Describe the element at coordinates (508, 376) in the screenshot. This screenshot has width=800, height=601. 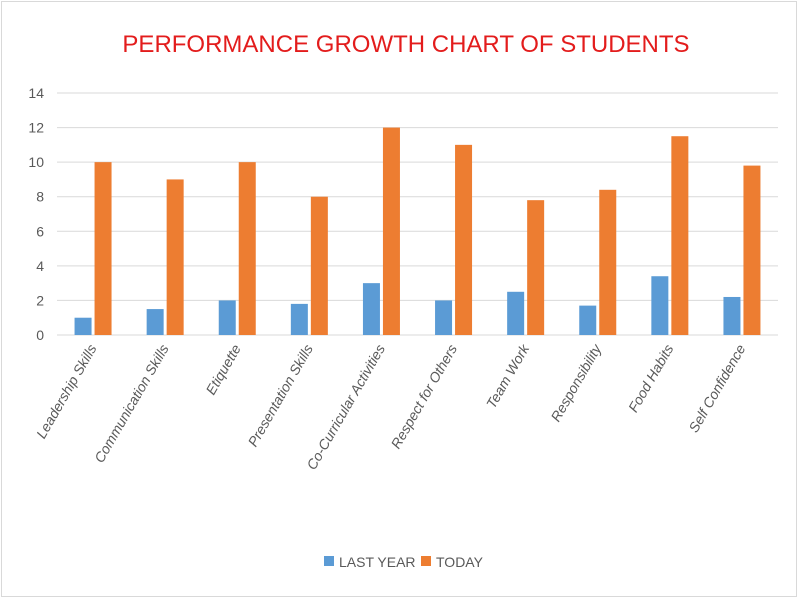
I see `x-tick-label: Team Work` at that location.